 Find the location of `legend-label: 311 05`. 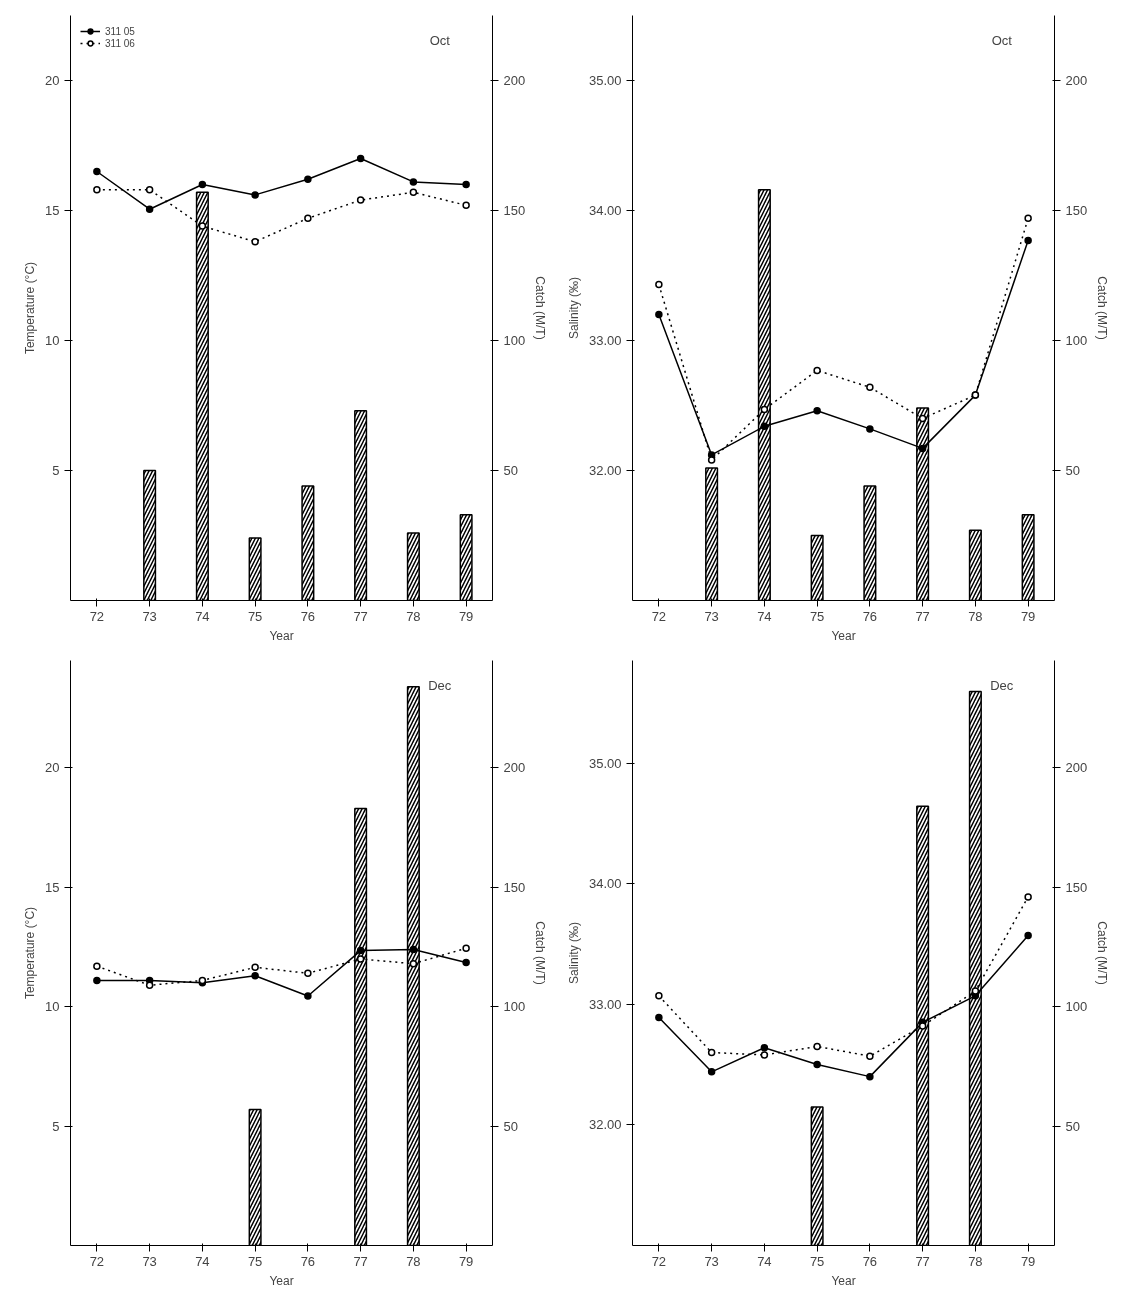

legend-label: 311 05 is located at coordinates (120, 31).